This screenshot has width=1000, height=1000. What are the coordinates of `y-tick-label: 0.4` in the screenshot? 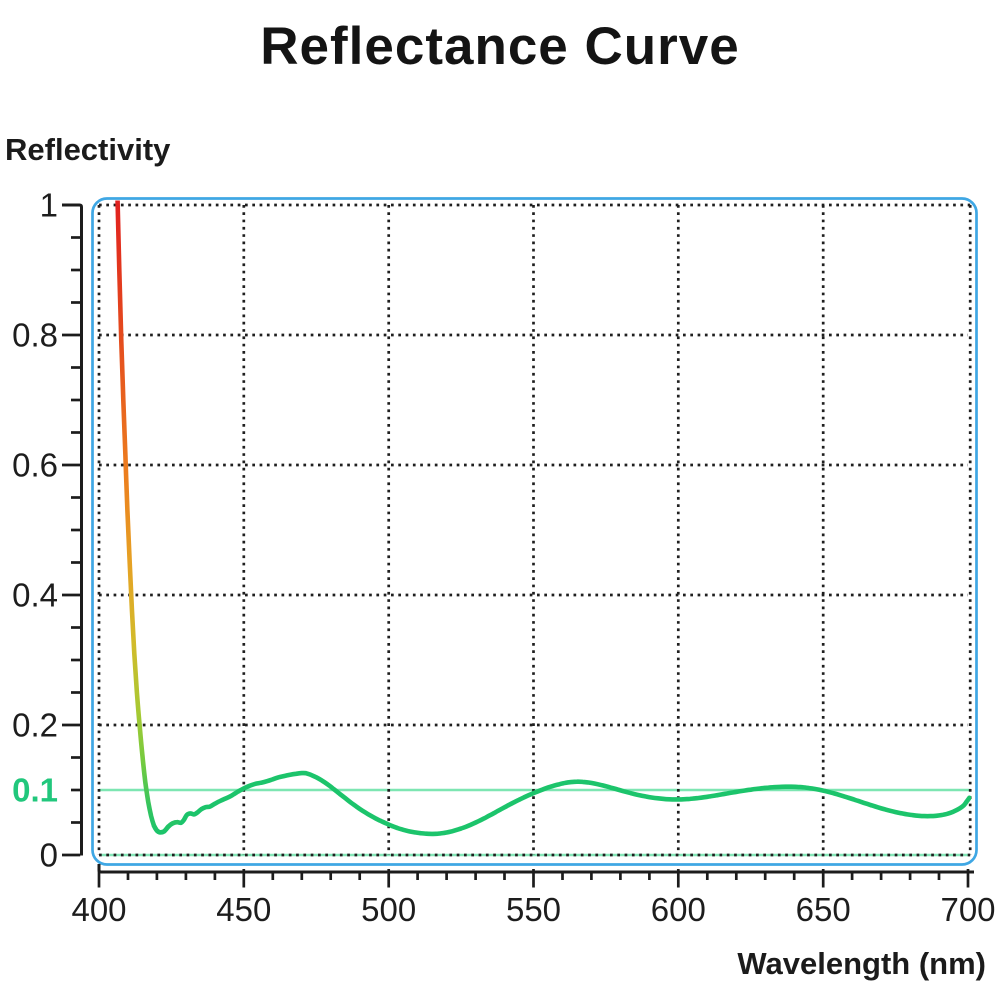 It's located at (35, 595).